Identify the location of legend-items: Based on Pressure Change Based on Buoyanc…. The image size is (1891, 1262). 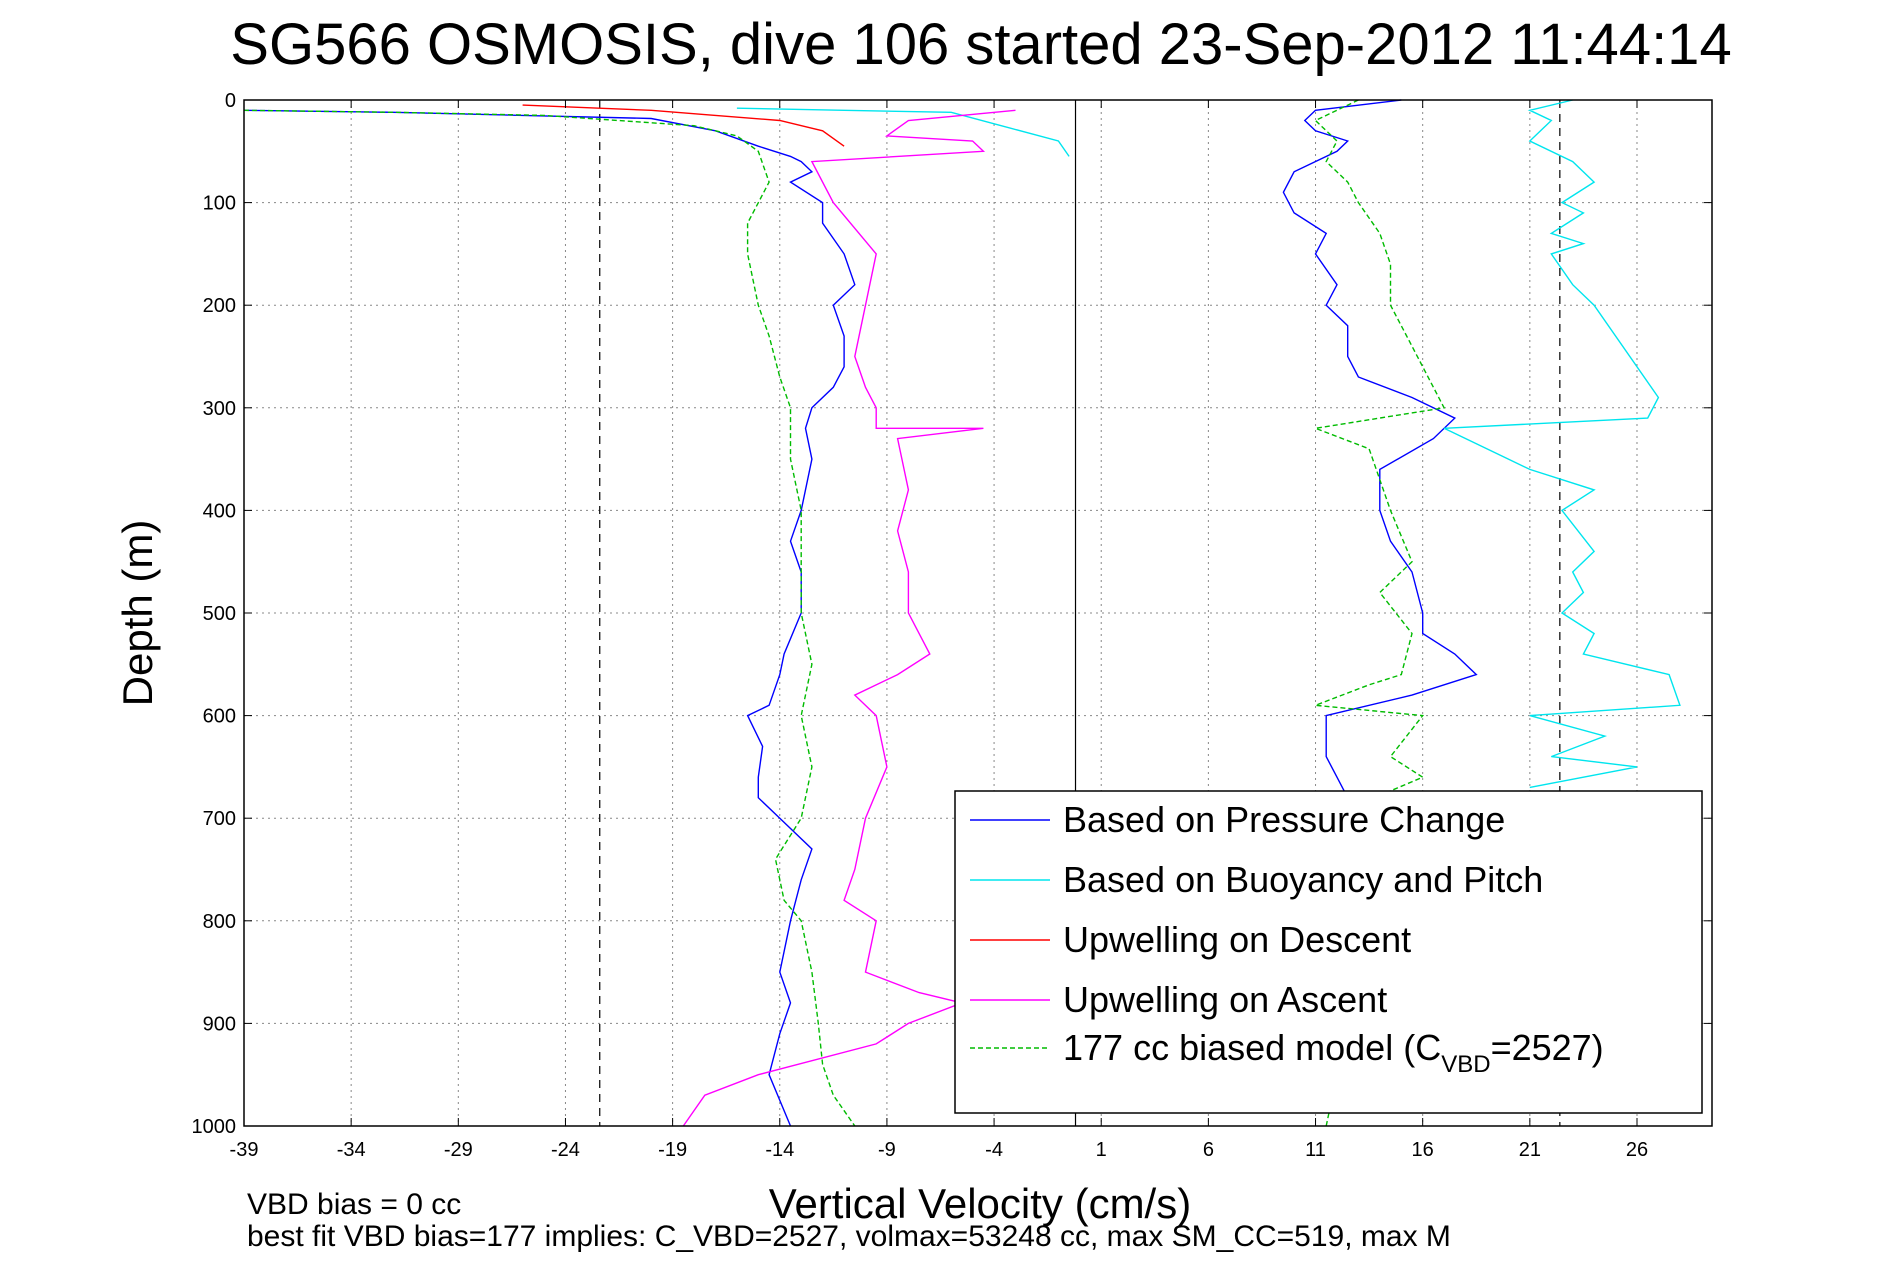
(1287, 938).